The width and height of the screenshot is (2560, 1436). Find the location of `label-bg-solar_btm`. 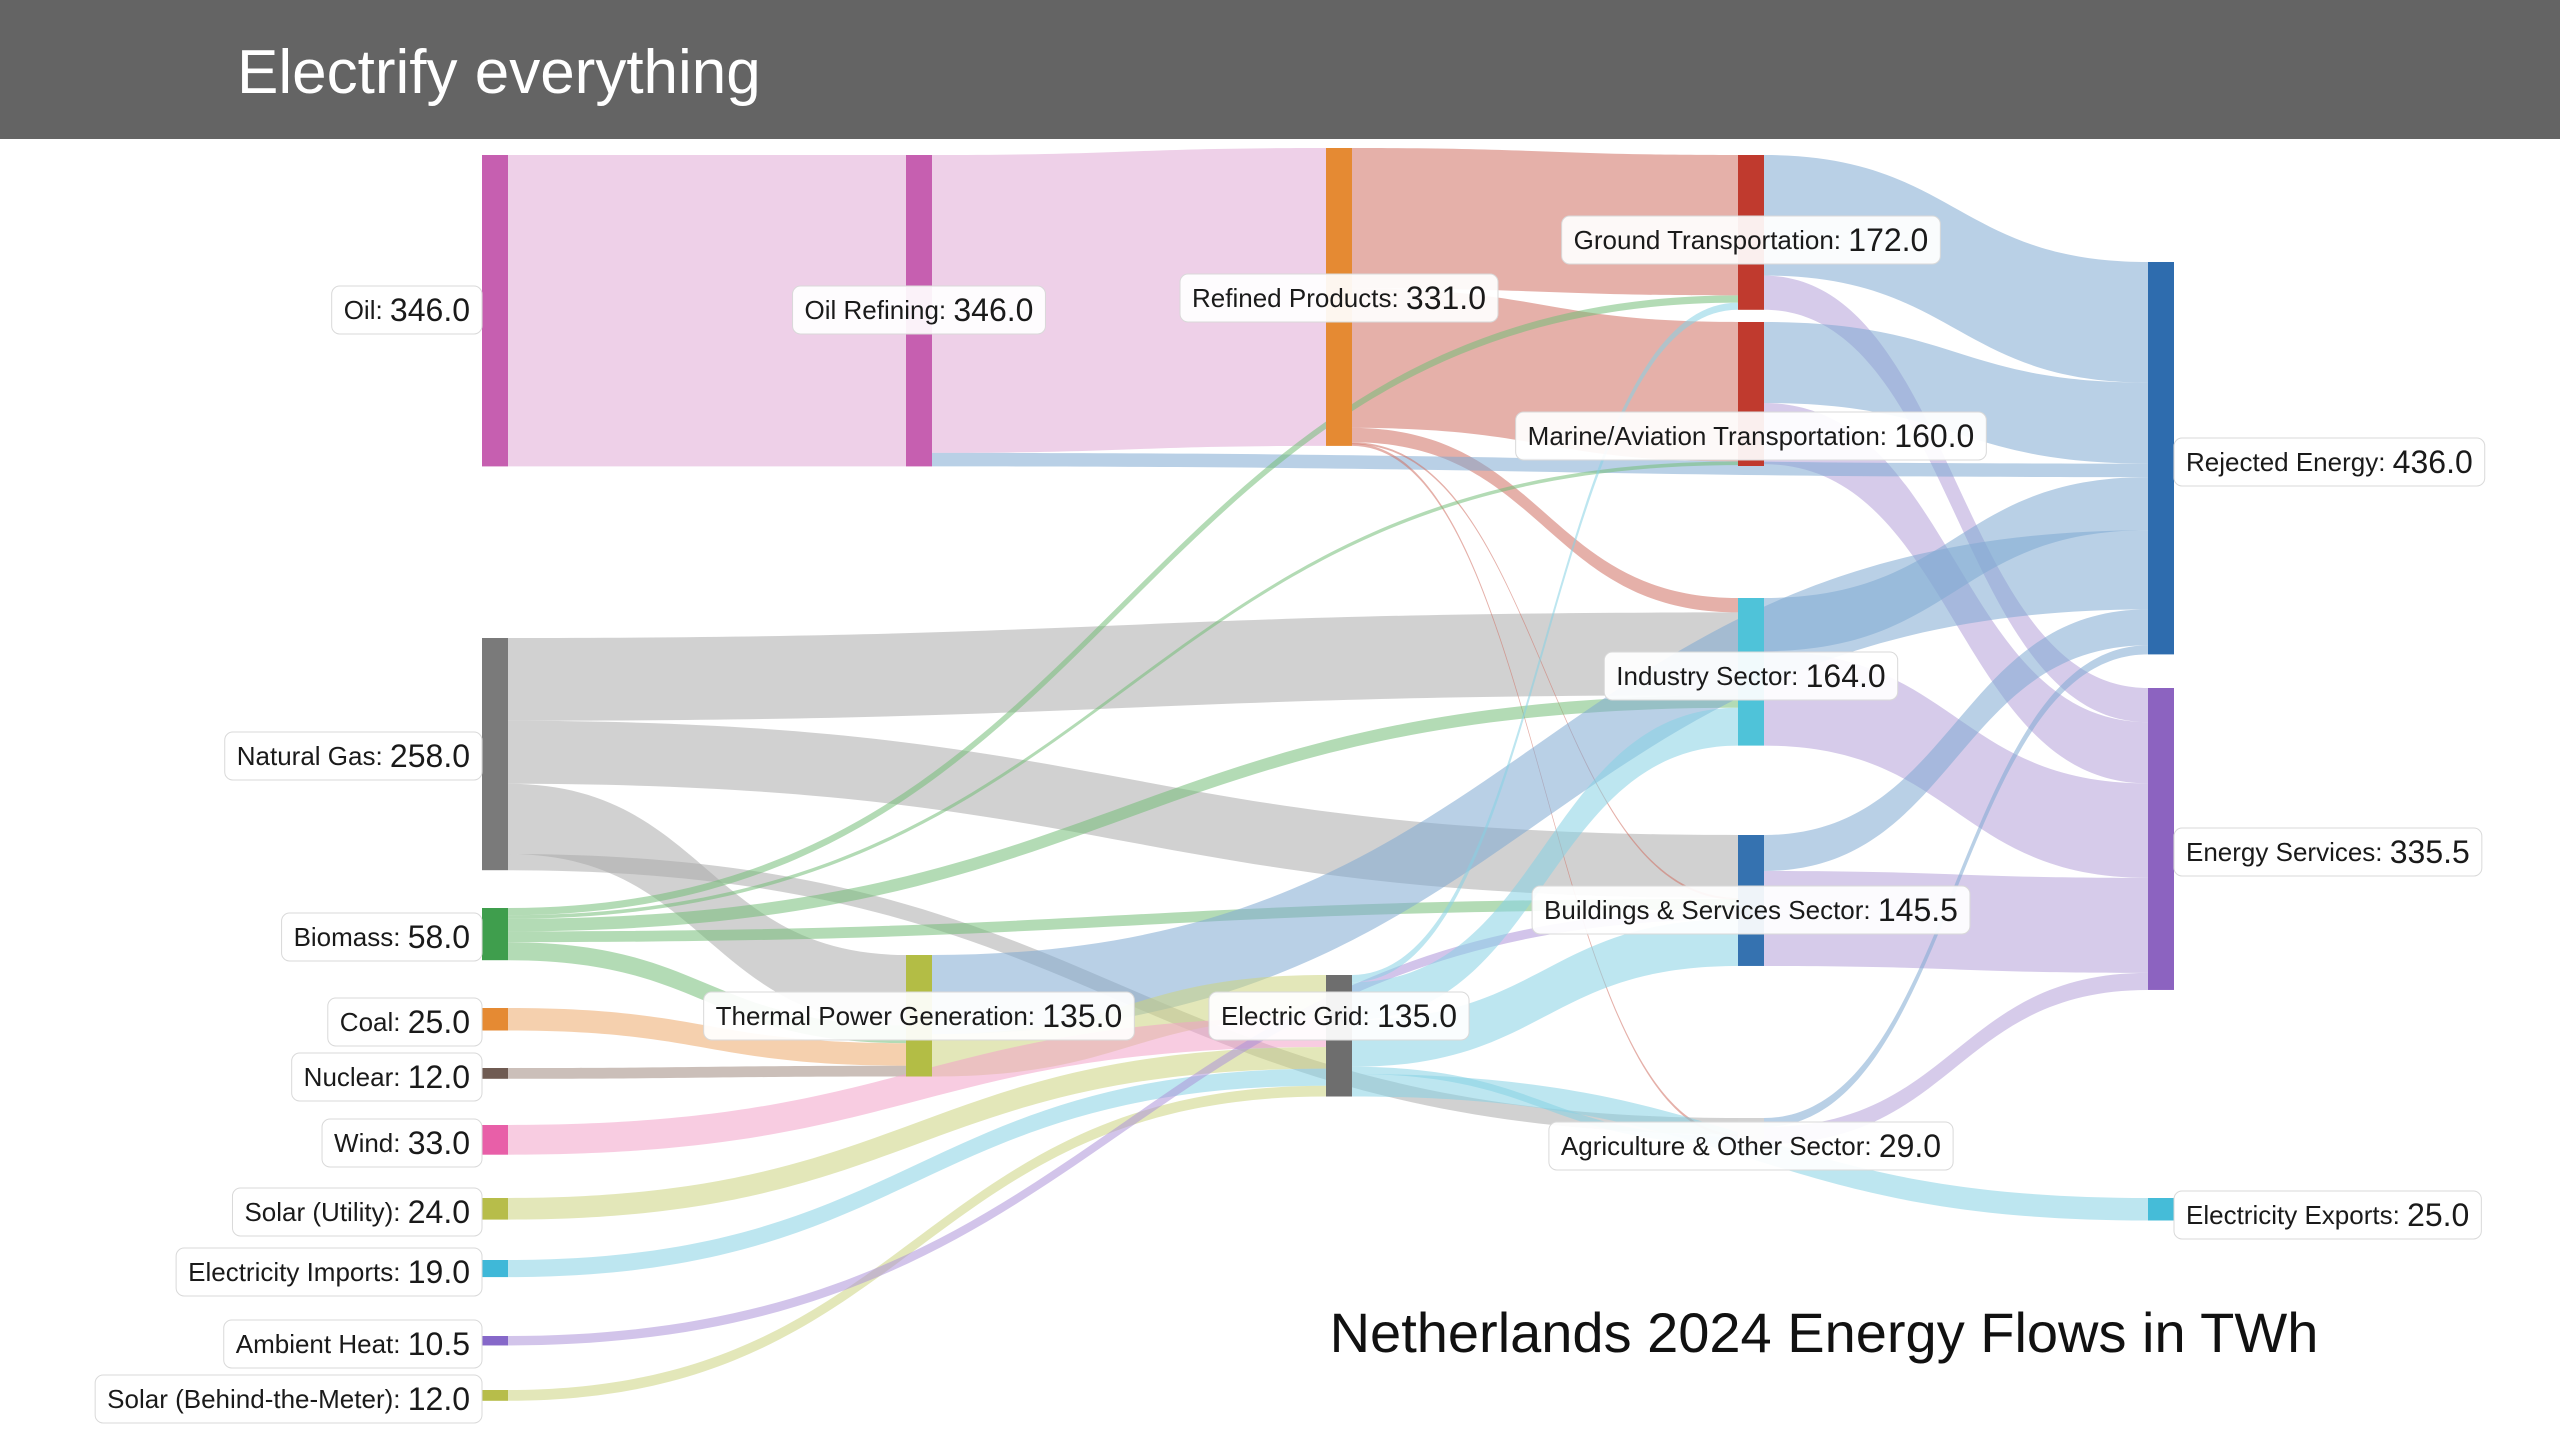

label-bg-solar_btm is located at coordinates (288, 1399).